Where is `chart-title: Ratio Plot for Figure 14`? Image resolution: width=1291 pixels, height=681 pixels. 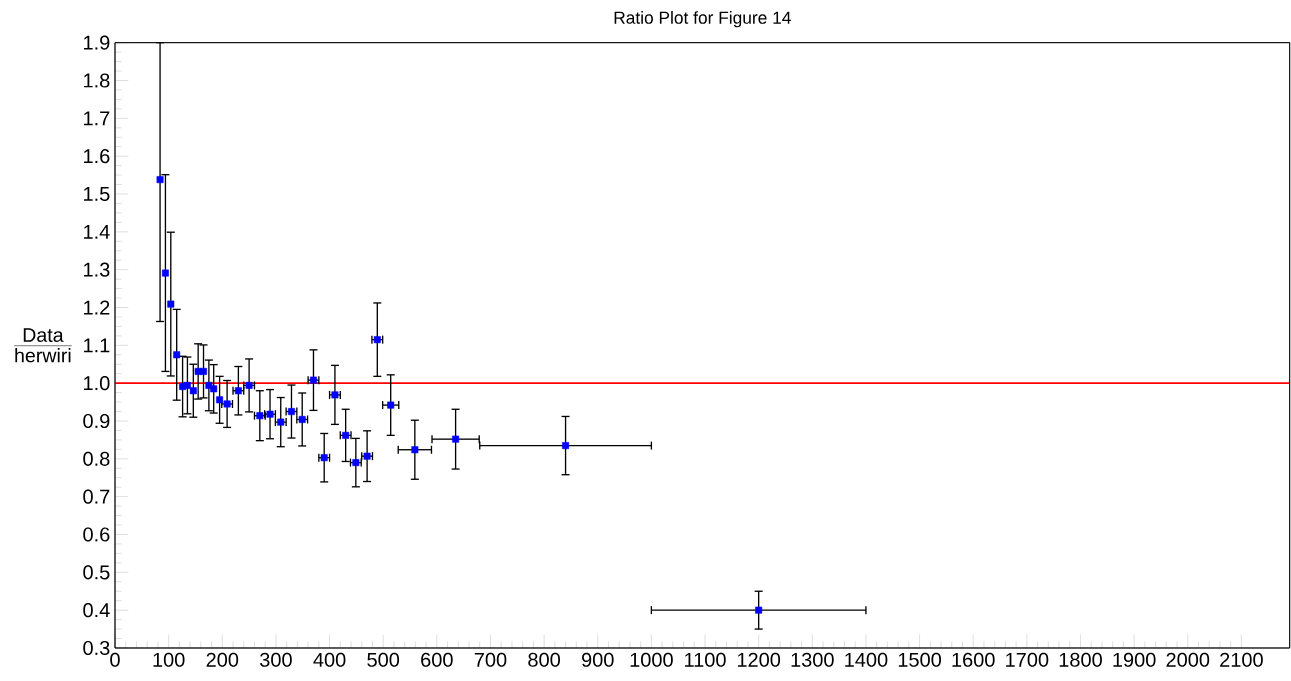
chart-title: Ratio Plot for Figure 14 is located at coordinates (702, 19).